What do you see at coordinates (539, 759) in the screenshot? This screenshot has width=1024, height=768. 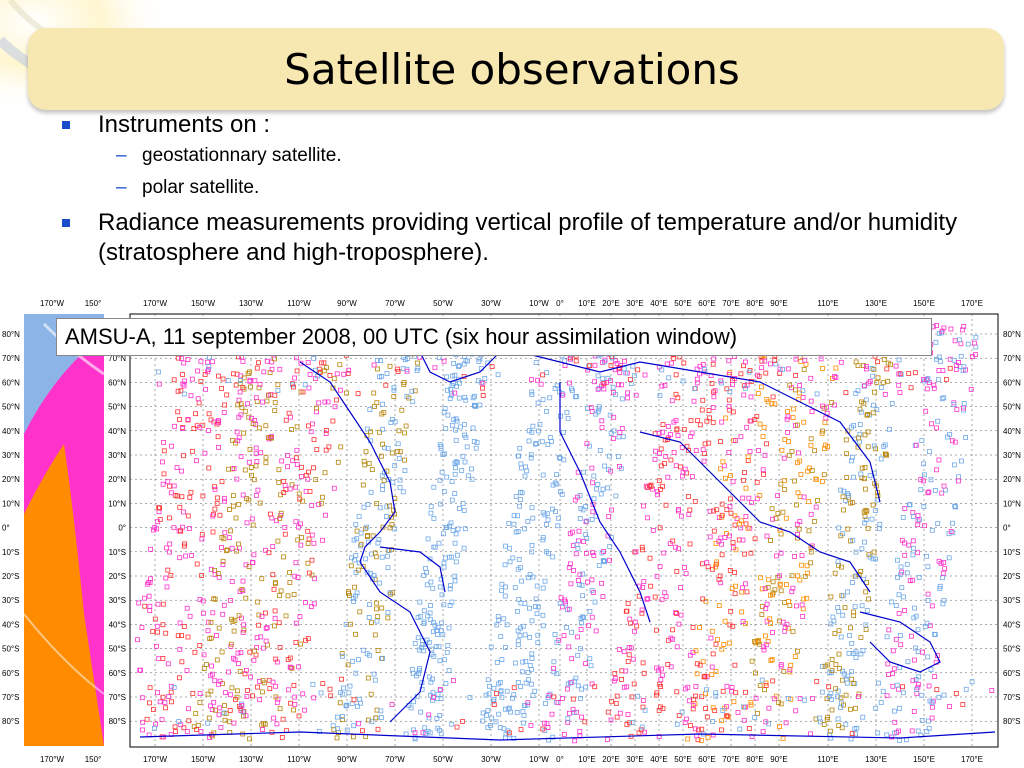 I see `lon-label-bottom: 10°W` at bounding box center [539, 759].